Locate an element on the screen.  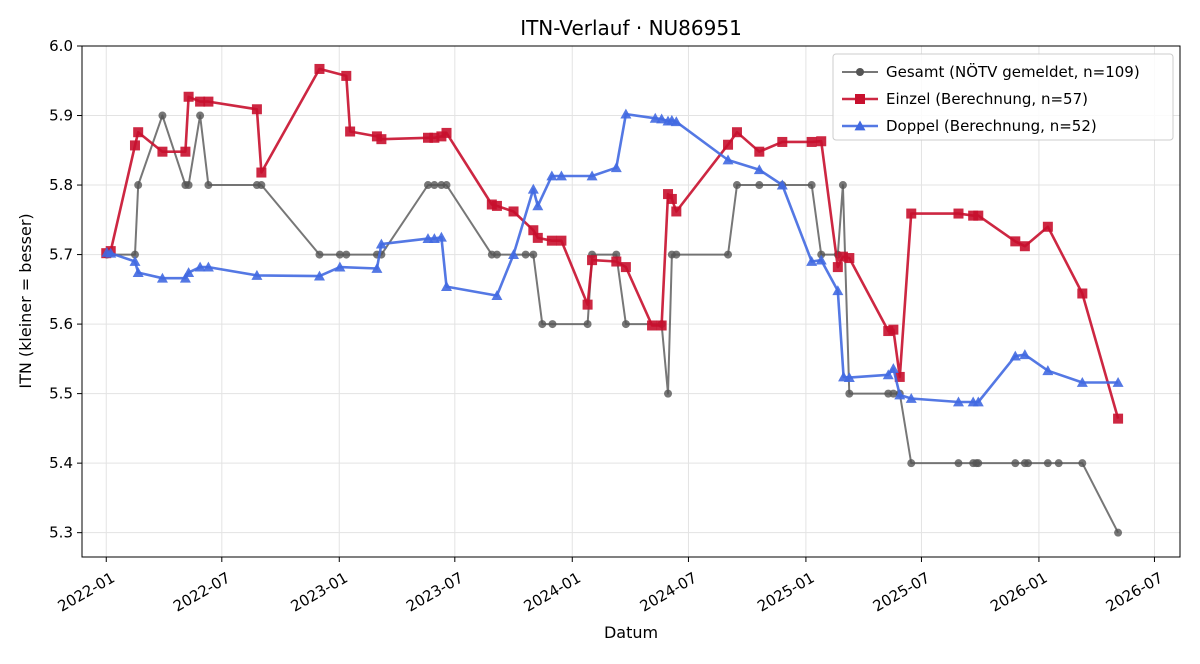
y-tick-label: 5.7 is located at coordinates (61, 255).